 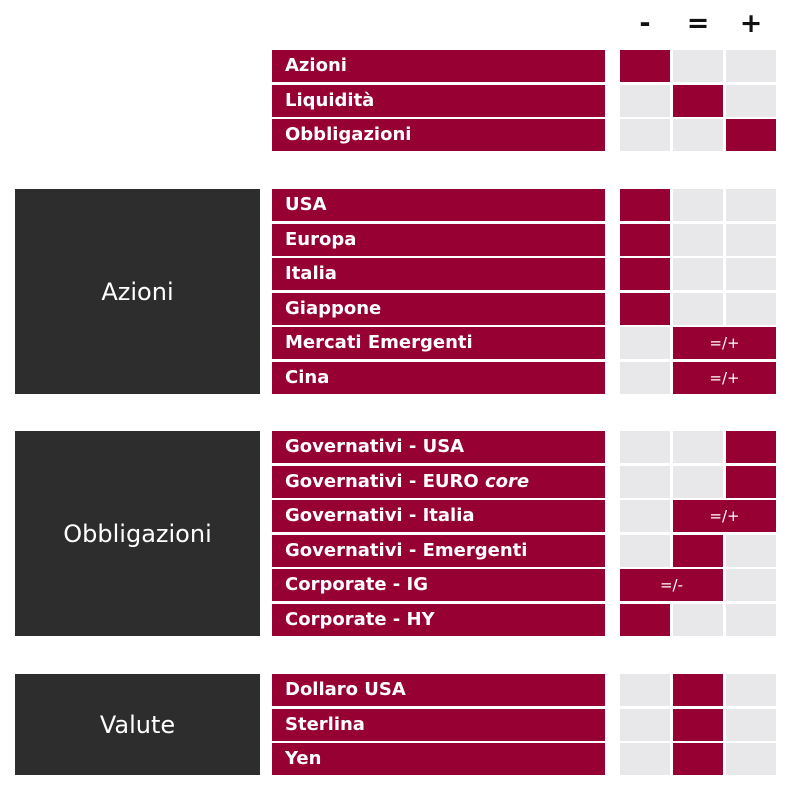 I want to click on row-label: Azioni, so click(x=438, y=66).